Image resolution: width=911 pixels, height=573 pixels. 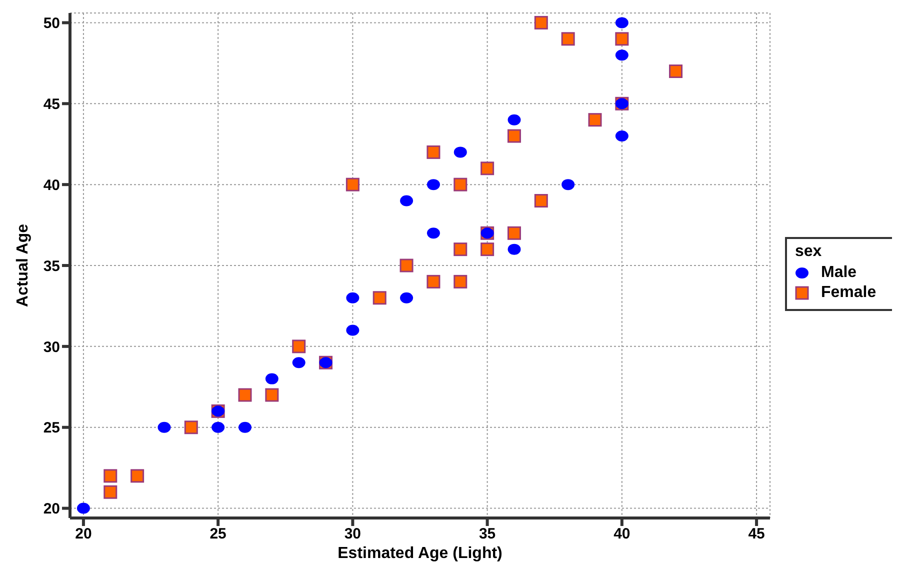 I want to click on x-axis-title: Estimated Age (Light), so click(x=420, y=553).